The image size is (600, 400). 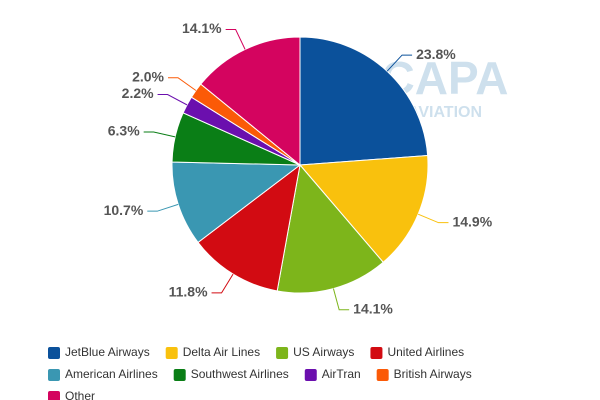 I want to click on data-label: 2.0%, so click(x=148, y=76).